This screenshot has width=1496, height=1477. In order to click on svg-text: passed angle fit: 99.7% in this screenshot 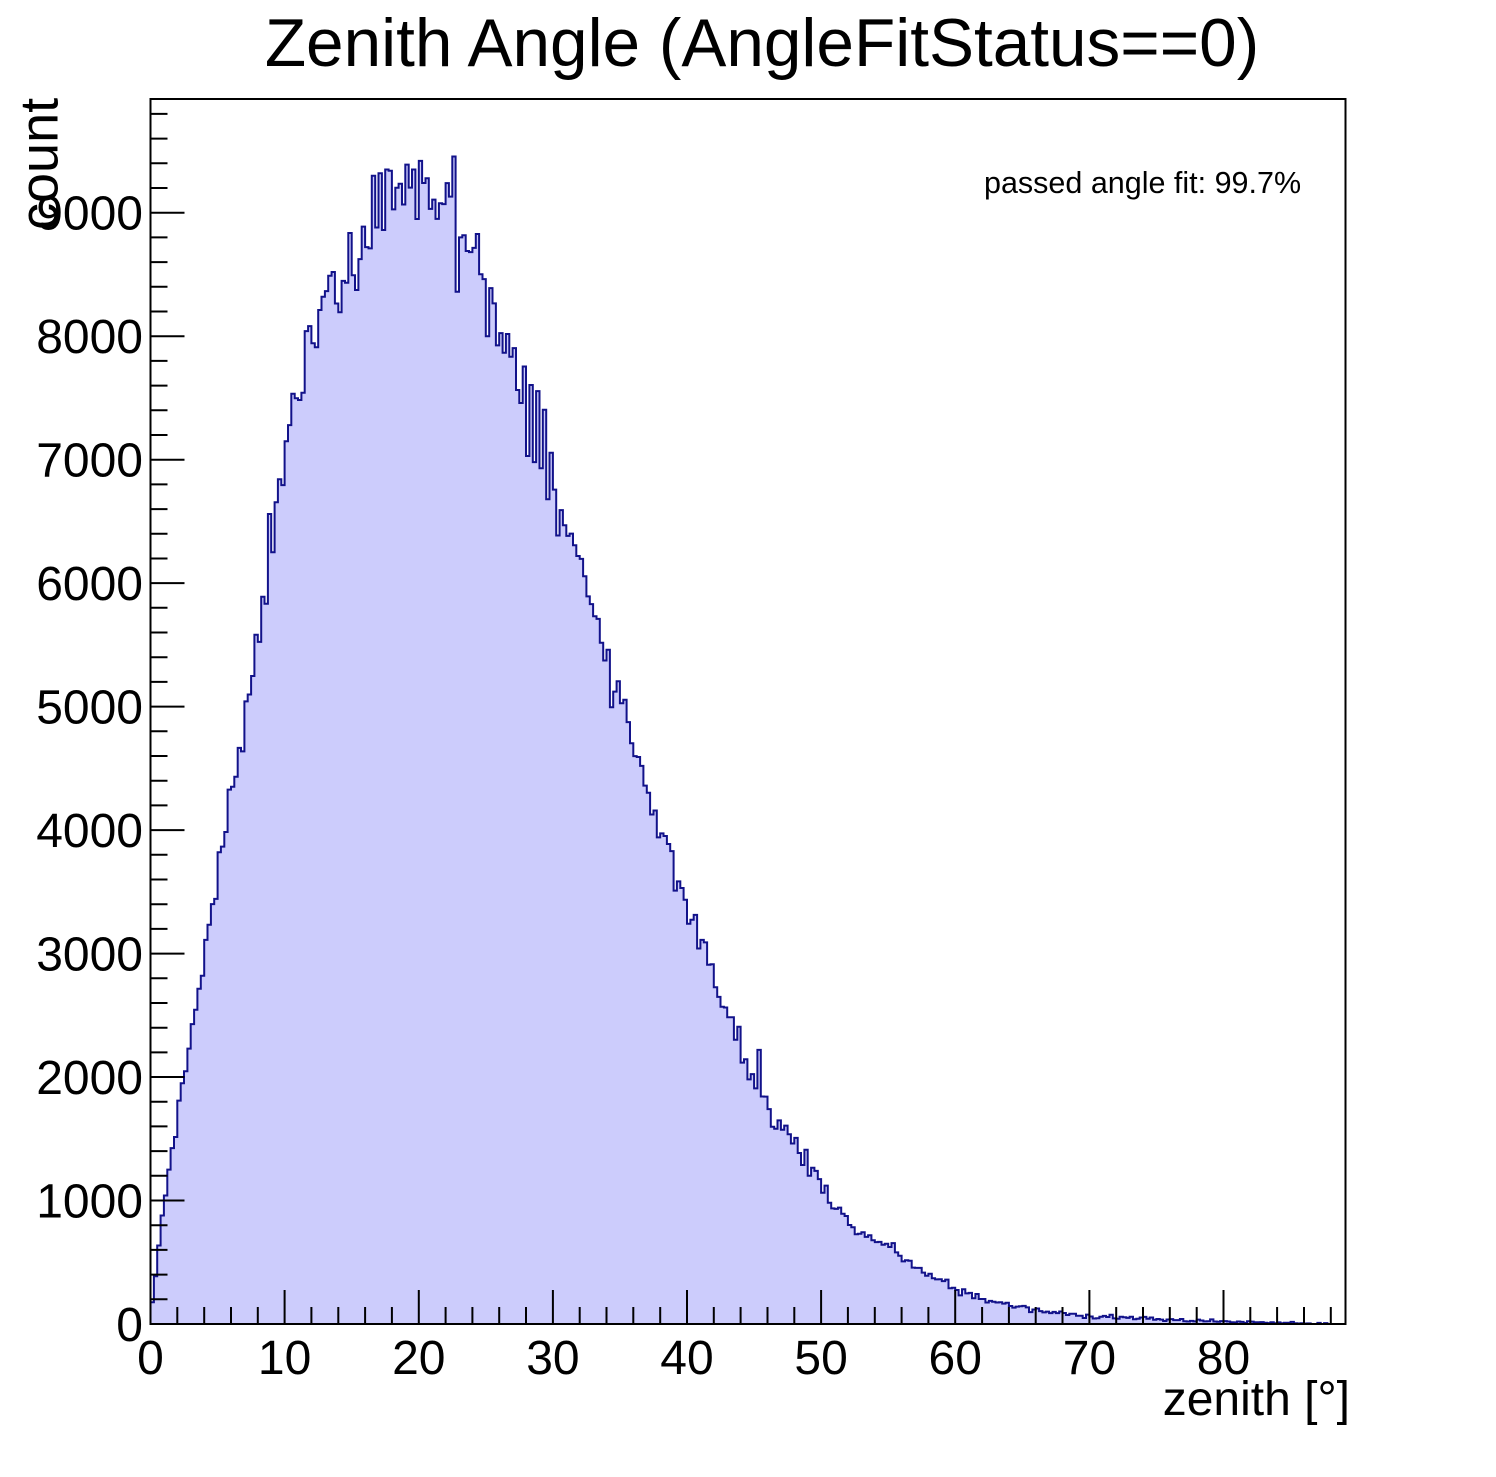, I will do `click(1142, 183)`.